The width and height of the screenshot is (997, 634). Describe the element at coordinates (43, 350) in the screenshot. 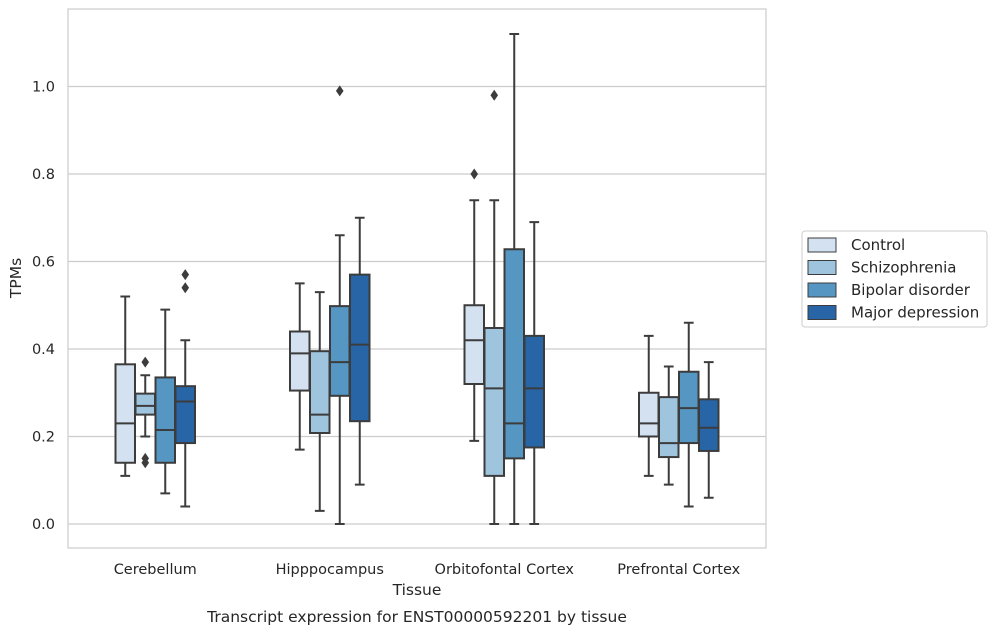

I see `y-tick-label: 0.4` at that location.